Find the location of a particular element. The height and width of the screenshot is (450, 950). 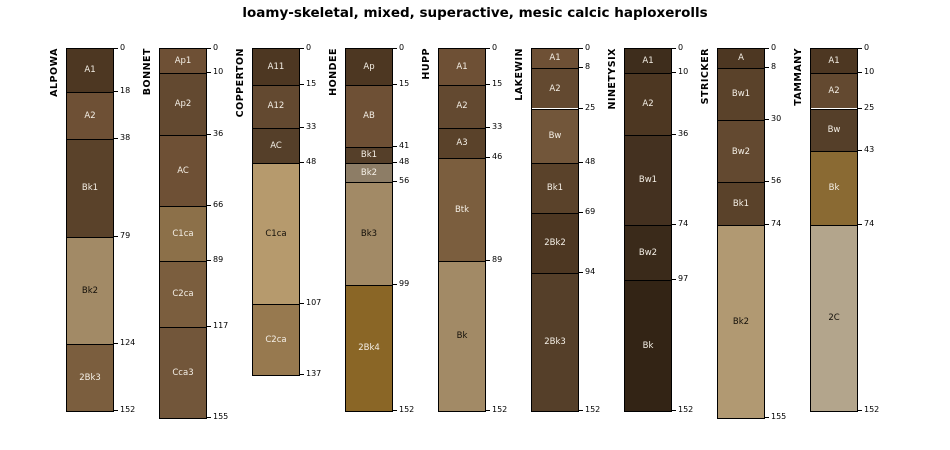

depth-label: 41 is located at coordinates (404, 145).